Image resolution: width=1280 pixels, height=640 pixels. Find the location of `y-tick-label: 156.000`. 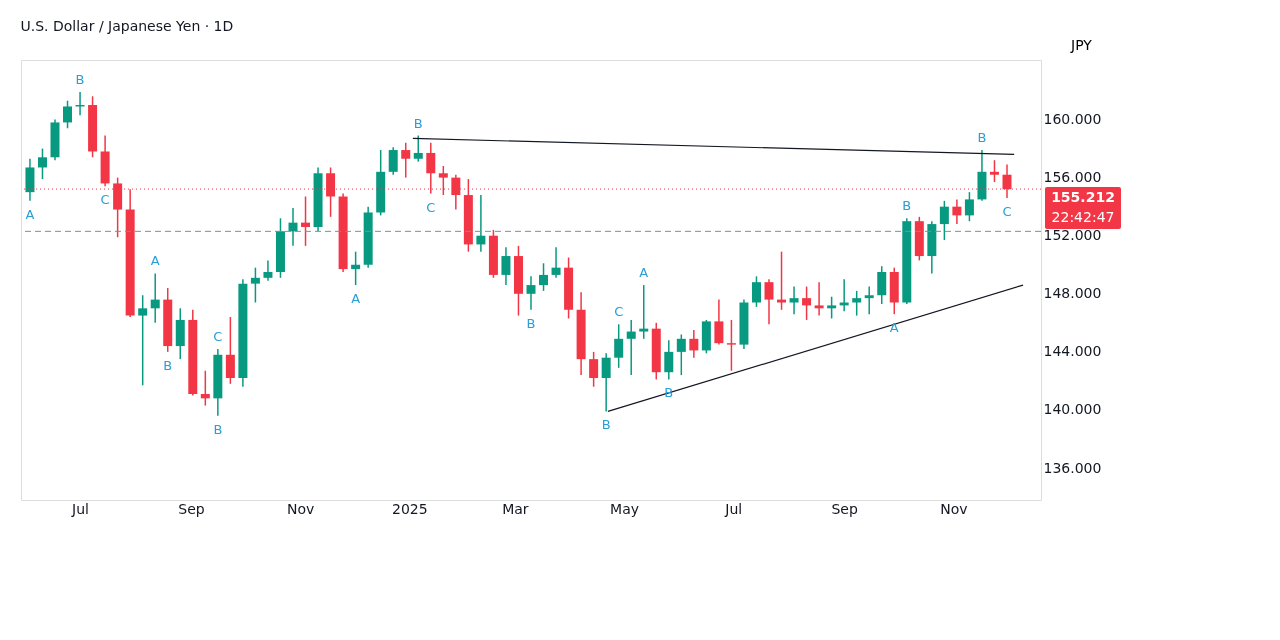

y-tick-label: 156.000 is located at coordinates (1072, 177).